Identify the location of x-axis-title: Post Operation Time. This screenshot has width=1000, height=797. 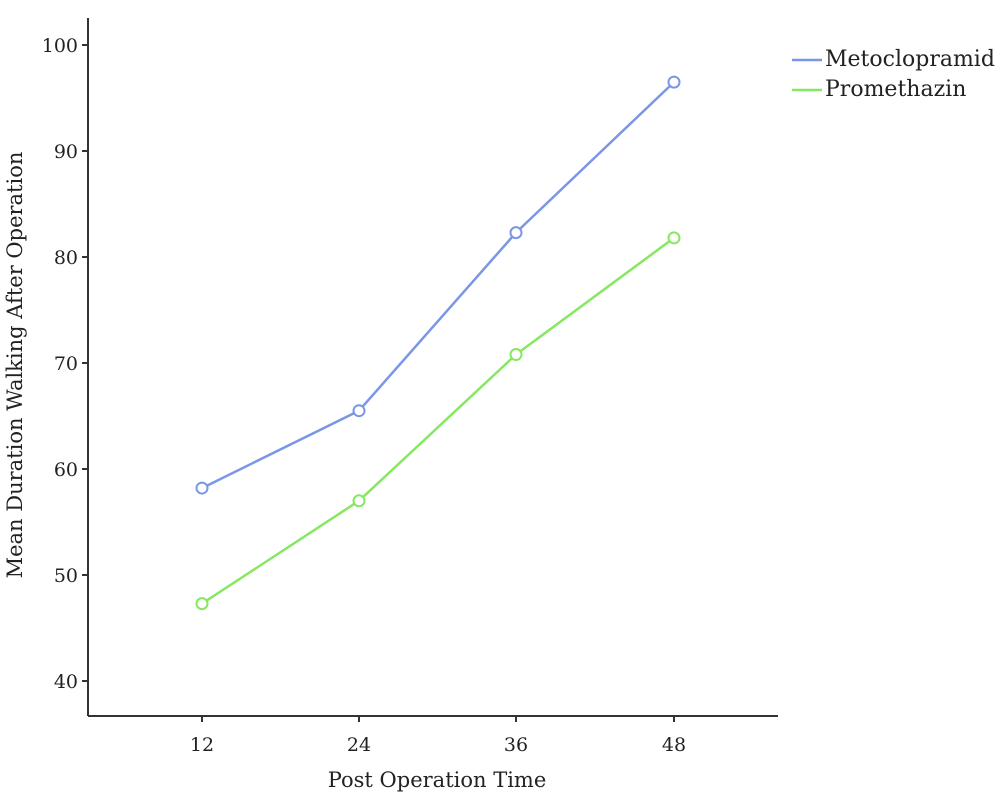
(437, 780).